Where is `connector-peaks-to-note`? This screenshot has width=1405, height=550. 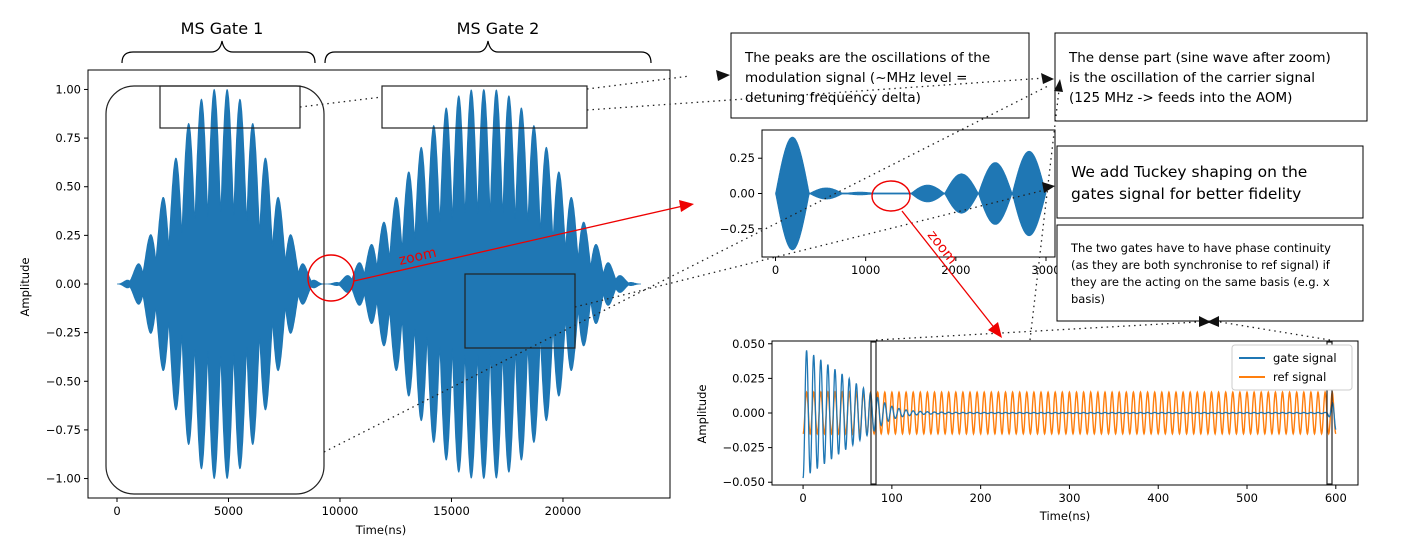
connector-peaks-to-note is located at coordinates (638, 82).